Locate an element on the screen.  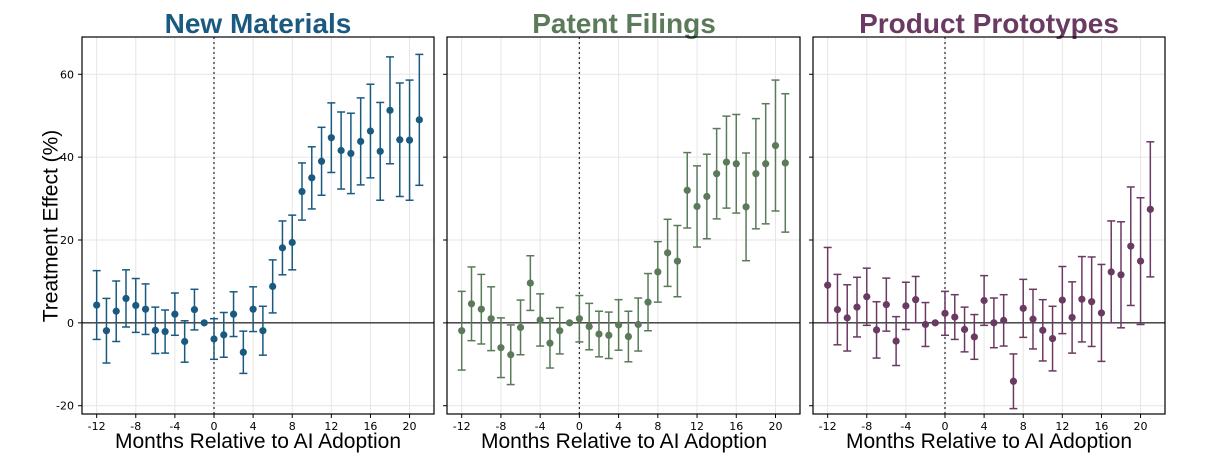
x-tick-label: 0 is located at coordinates (579, 426).